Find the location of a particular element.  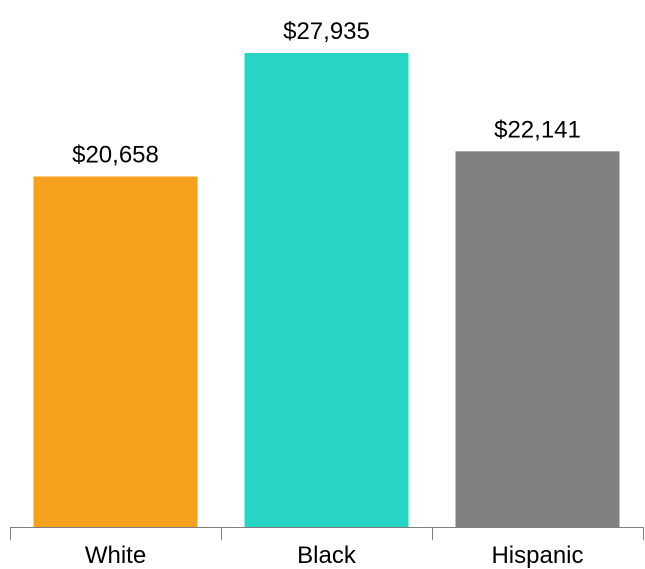

data-label-black: $27,935 is located at coordinates (326, 31).